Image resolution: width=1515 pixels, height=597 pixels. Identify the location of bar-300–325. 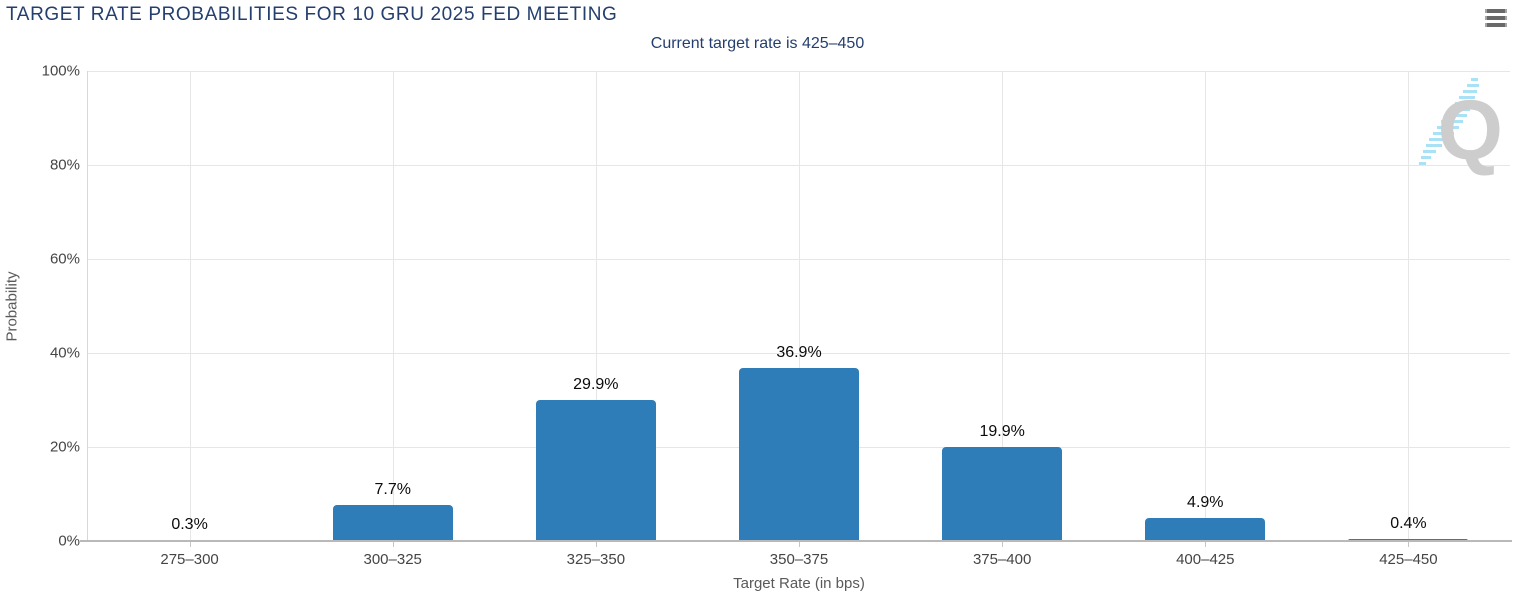
(392, 522).